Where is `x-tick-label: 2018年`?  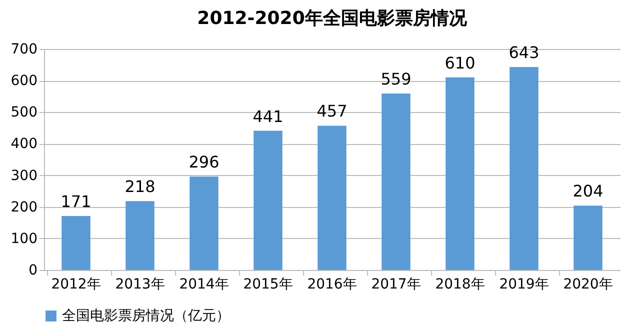
x-tick-label: 2018年 is located at coordinates (460, 284).